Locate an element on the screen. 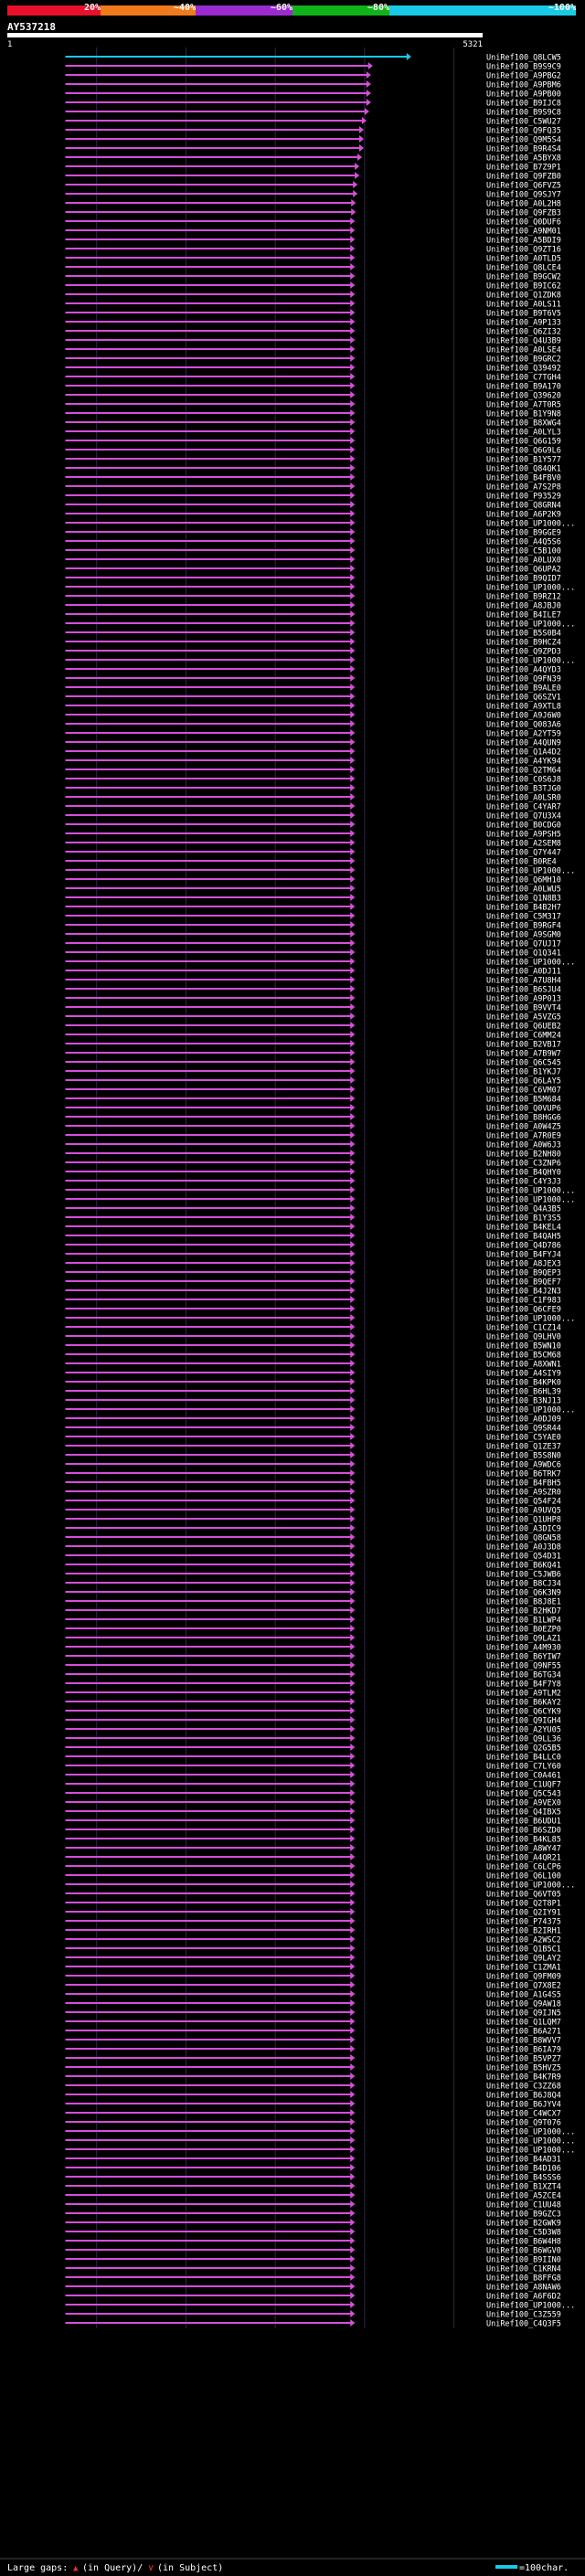  hit-row: UniRef100_B5WN10 is located at coordinates (313, 1346).